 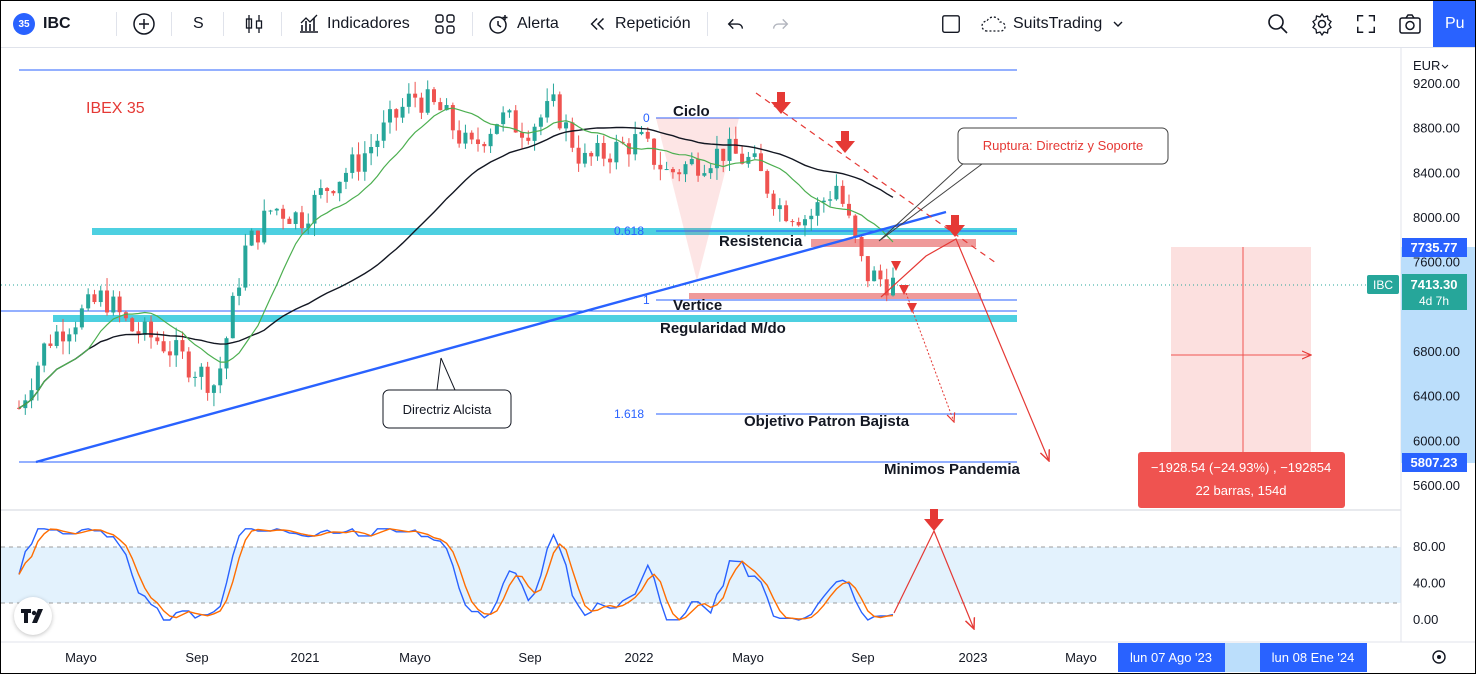 I want to click on add-symbol-icon, so click(x=144, y=24).